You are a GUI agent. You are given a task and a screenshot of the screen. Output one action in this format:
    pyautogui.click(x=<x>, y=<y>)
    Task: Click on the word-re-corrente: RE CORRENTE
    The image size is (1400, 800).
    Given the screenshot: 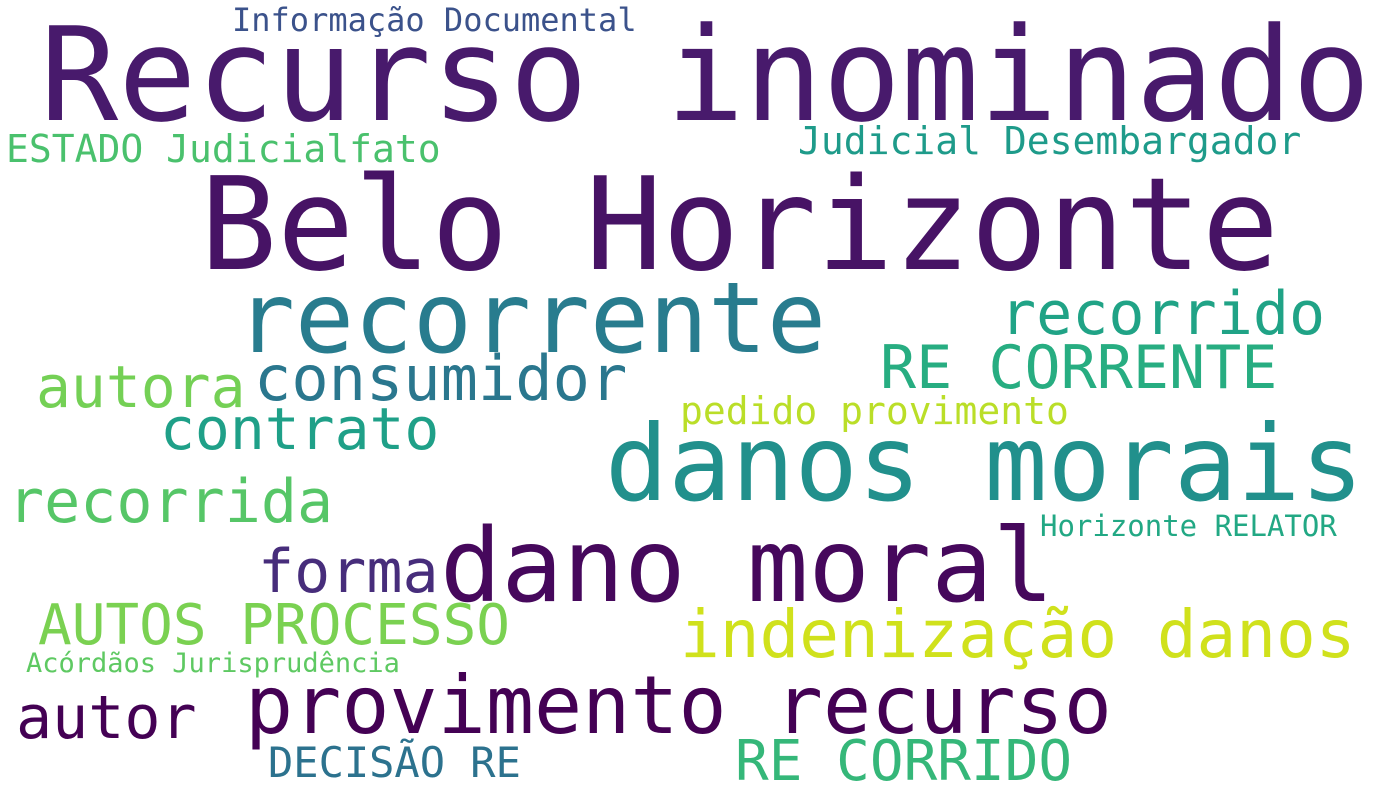 What is the action you would take?
    pyautogui.click(x=1079, y=368)
    